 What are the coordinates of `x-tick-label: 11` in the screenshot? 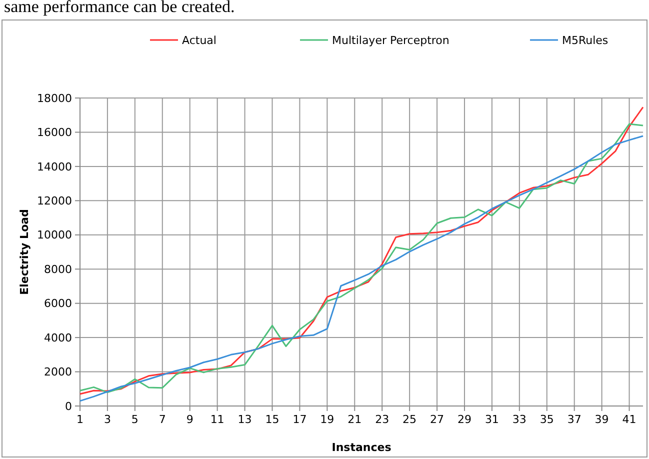 It's located at (217, 419).